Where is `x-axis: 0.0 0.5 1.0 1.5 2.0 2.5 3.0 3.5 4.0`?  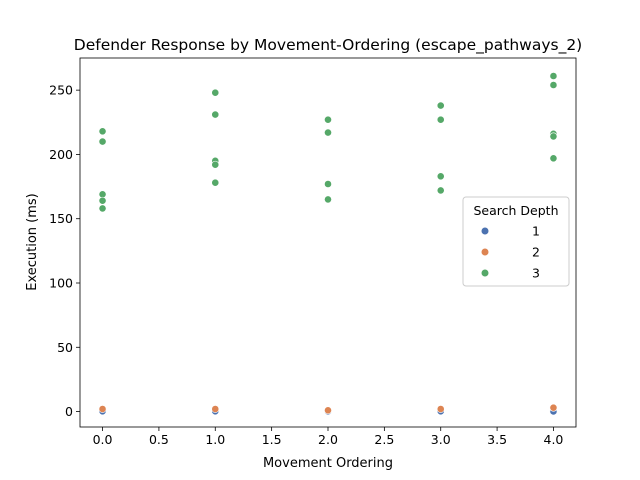
x-axis: 0.0 0.5 1.0 1.5 2.0 2.5 3.0 3.5 4.0 is located at coordinates (328, 437).